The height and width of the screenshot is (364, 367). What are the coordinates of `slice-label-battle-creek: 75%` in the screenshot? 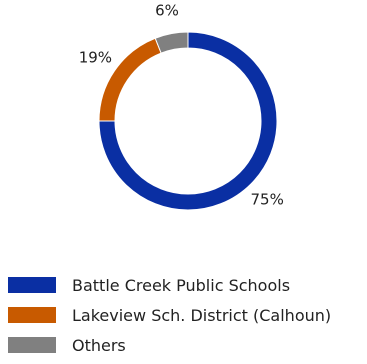 It's located at (267, 200).